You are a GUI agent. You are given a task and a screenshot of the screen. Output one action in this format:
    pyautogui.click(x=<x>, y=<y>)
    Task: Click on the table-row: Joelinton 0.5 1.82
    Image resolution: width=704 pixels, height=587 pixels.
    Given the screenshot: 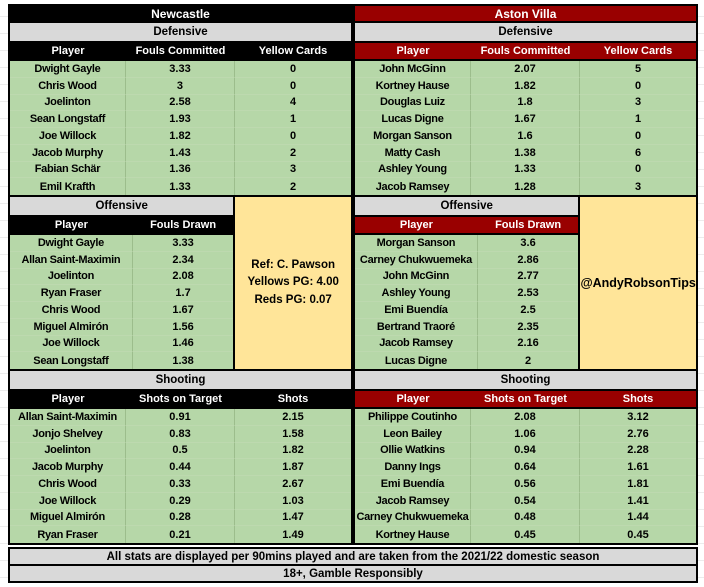 What is the action you would take?
    pyautogui.click(x=180, y=451)
    